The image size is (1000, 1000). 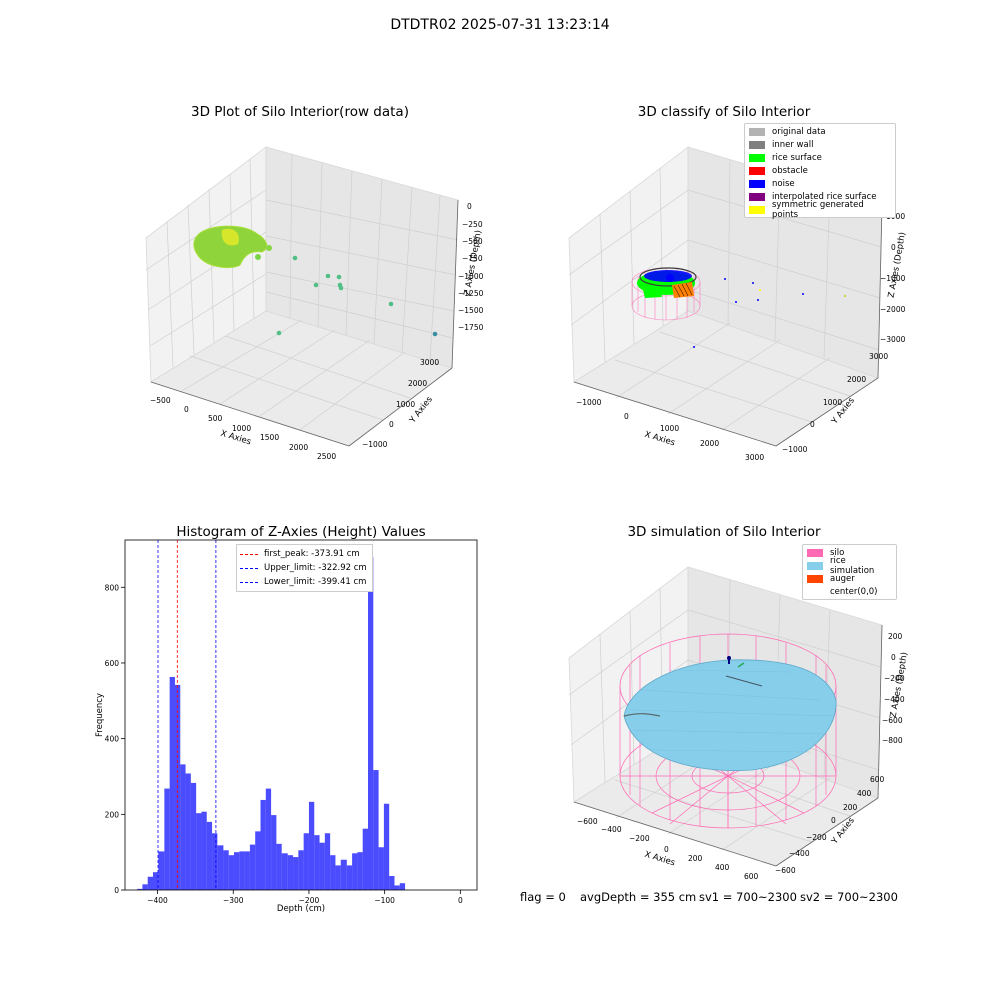 What do you see at coordinates (892, 720) in the screenshot?
I see `sim-ztick: −600` at bounding box center [892, 720].